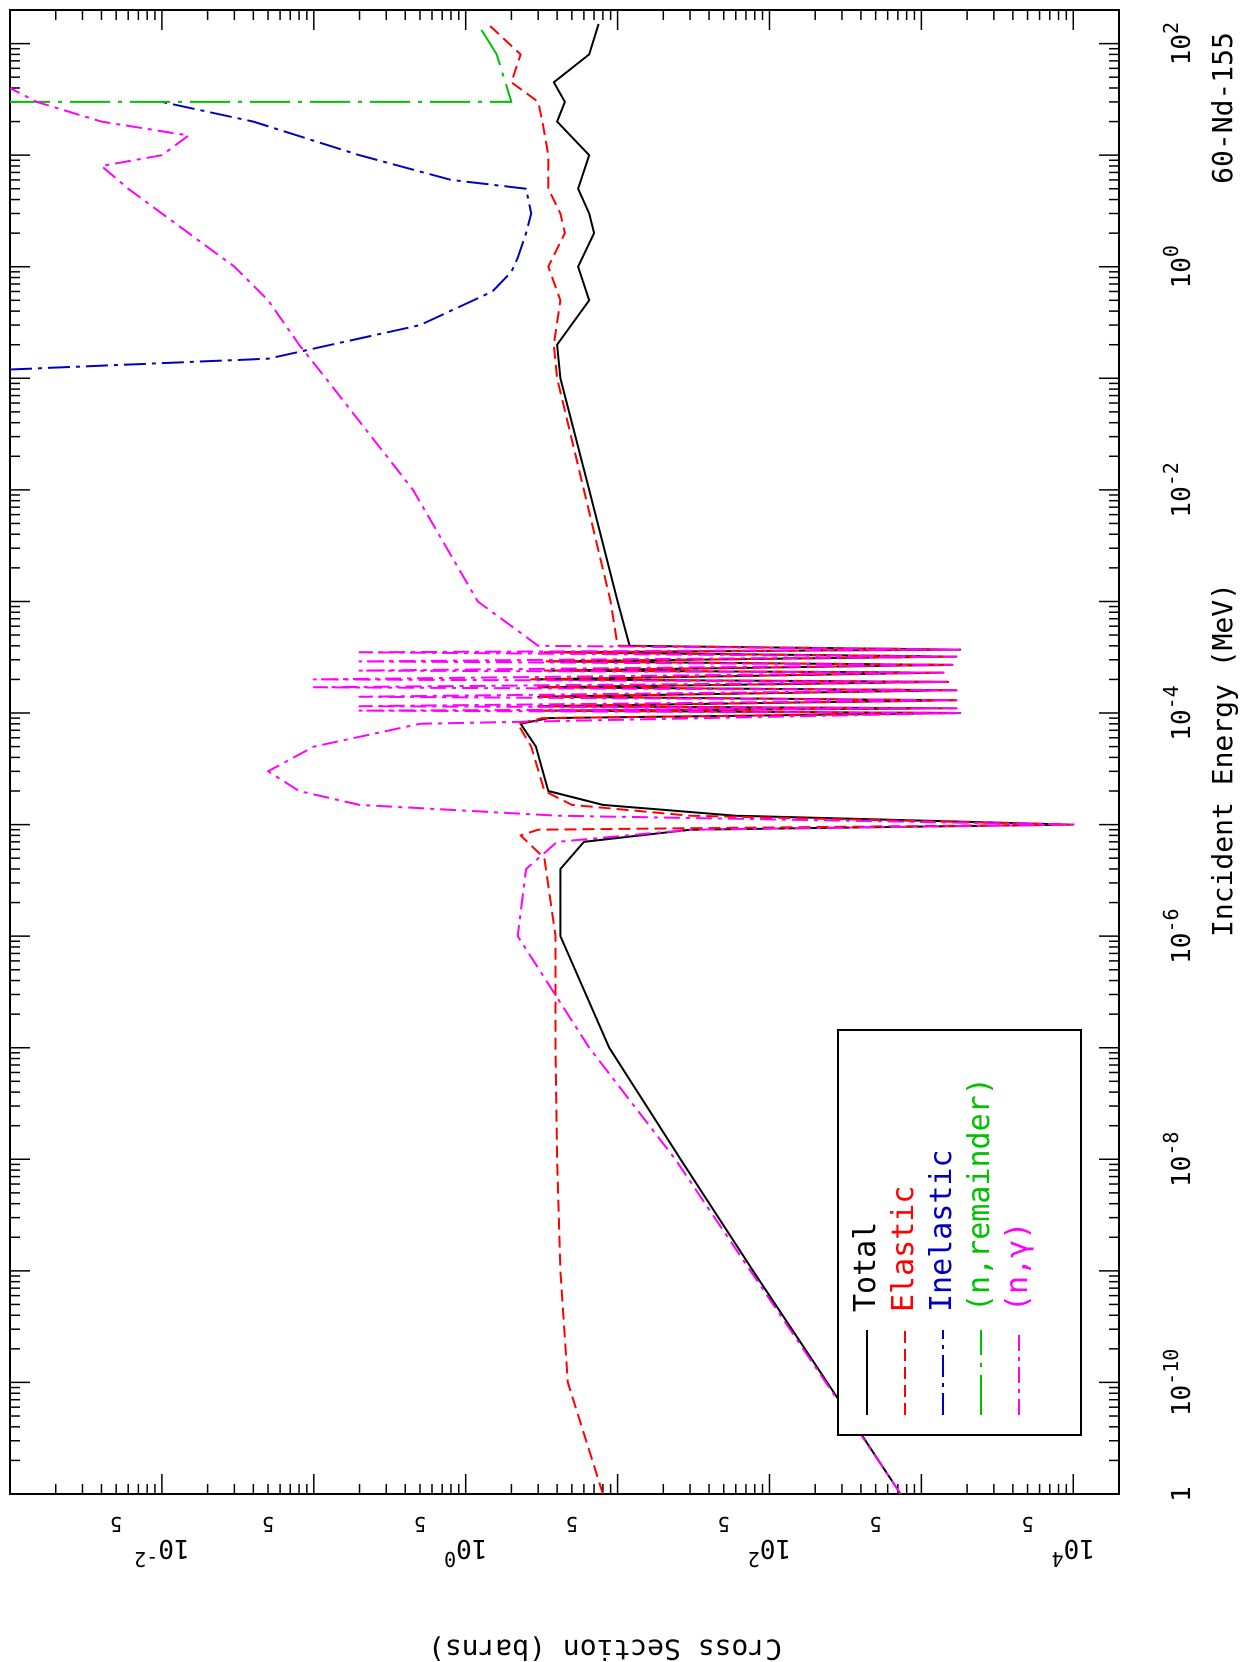 Image resolution: width=1250 pixels, height=1662 pixels. Describe the element at coordinates (1222, 108) in the screenshot. I see `chart-title: 60-Nd-155` at that location.